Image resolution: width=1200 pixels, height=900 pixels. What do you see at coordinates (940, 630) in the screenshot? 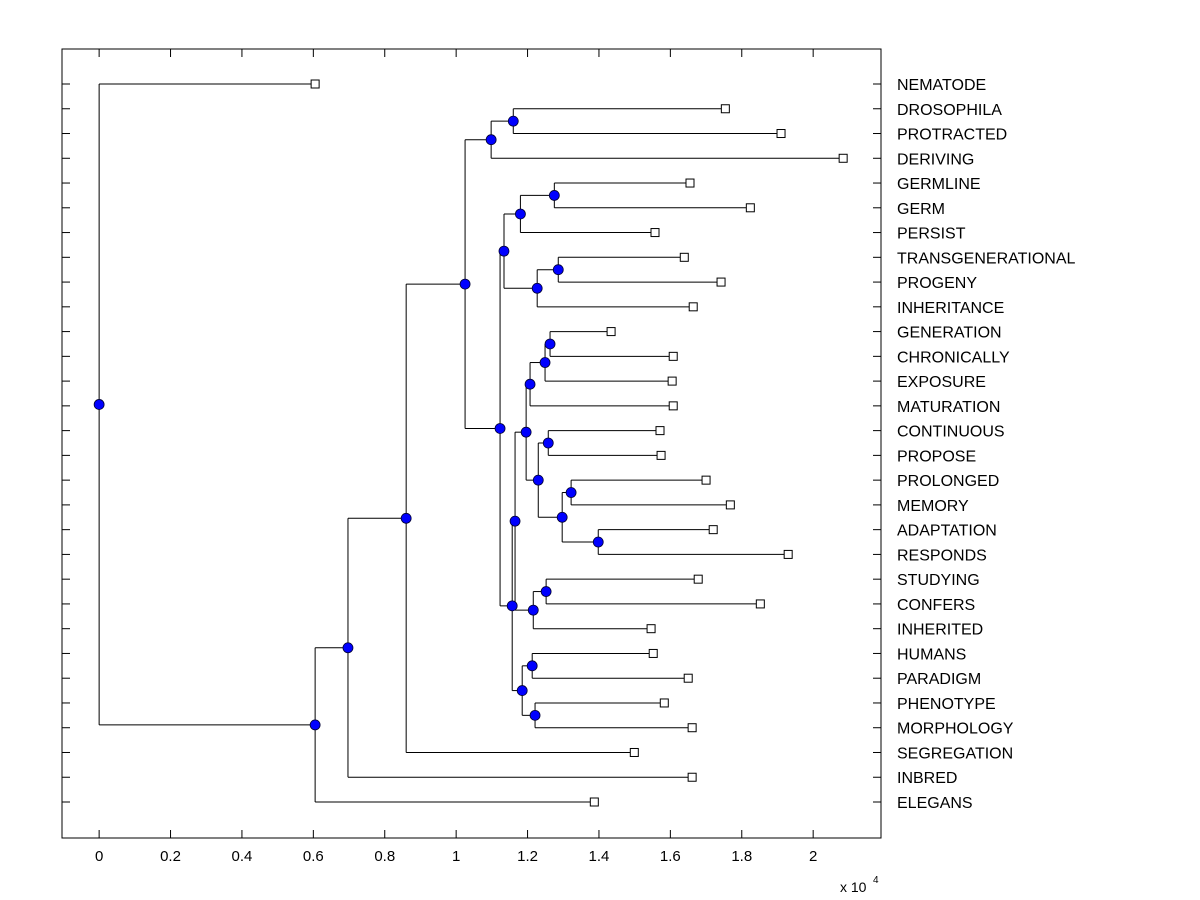
I see `leaf-label: INHERITED` at bounding box center [940, 630].